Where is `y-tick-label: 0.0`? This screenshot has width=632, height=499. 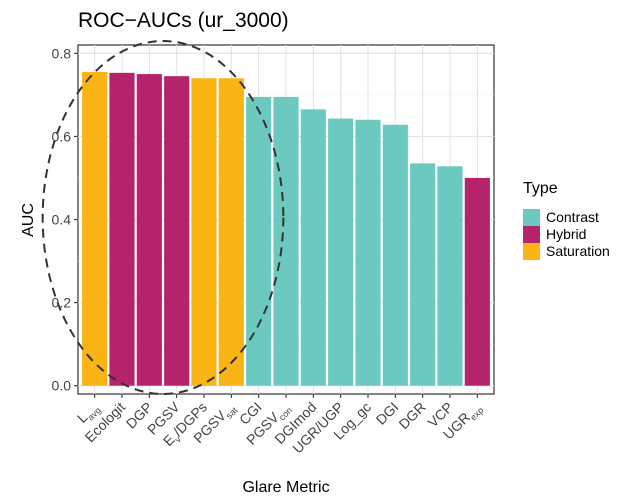
y-tick-label: 0.0 is located at coordinates (62, 386).